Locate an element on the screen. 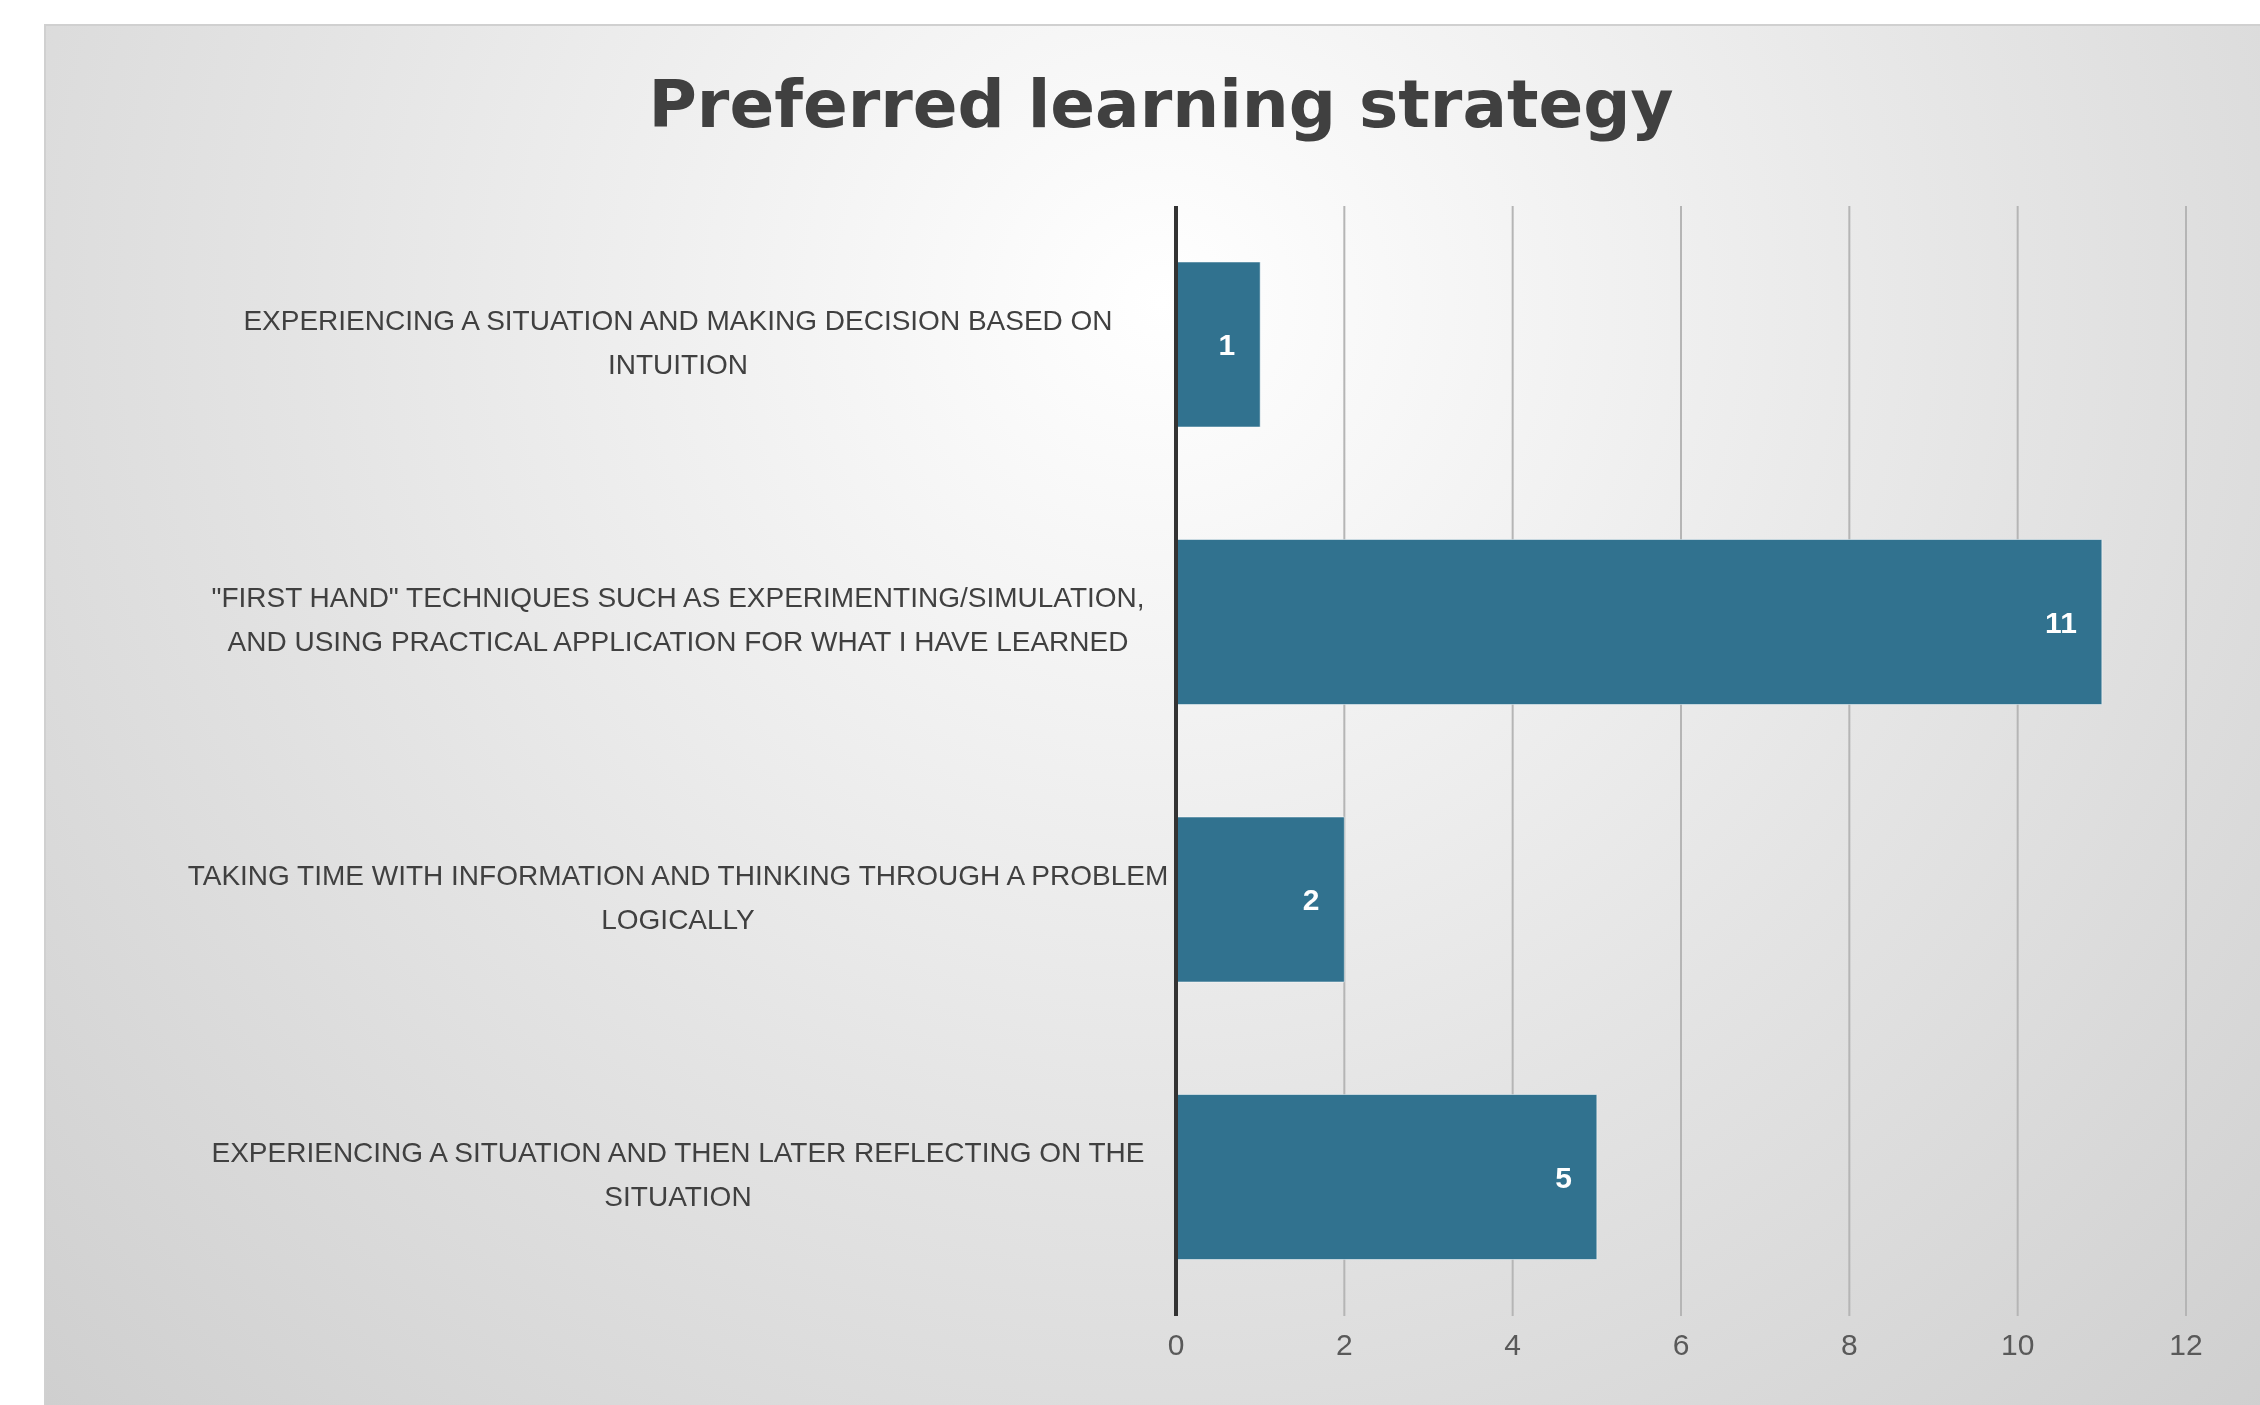  y-tick-label: EXPERIENCING A SITUATION AND MAKING DECISION BASED ON INTUITION is located at coordinates (678, 343).